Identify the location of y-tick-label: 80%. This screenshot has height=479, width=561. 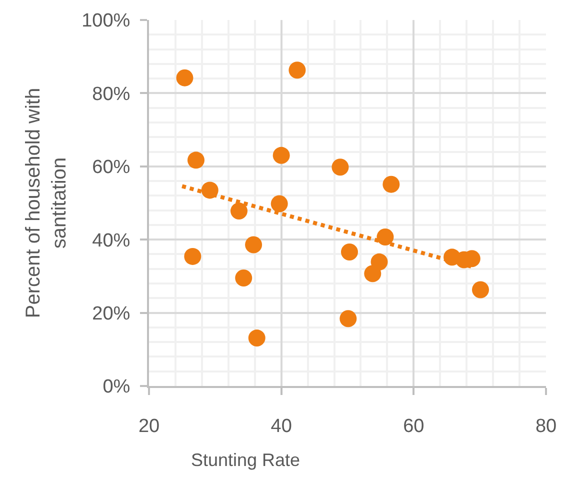
(111, 94).